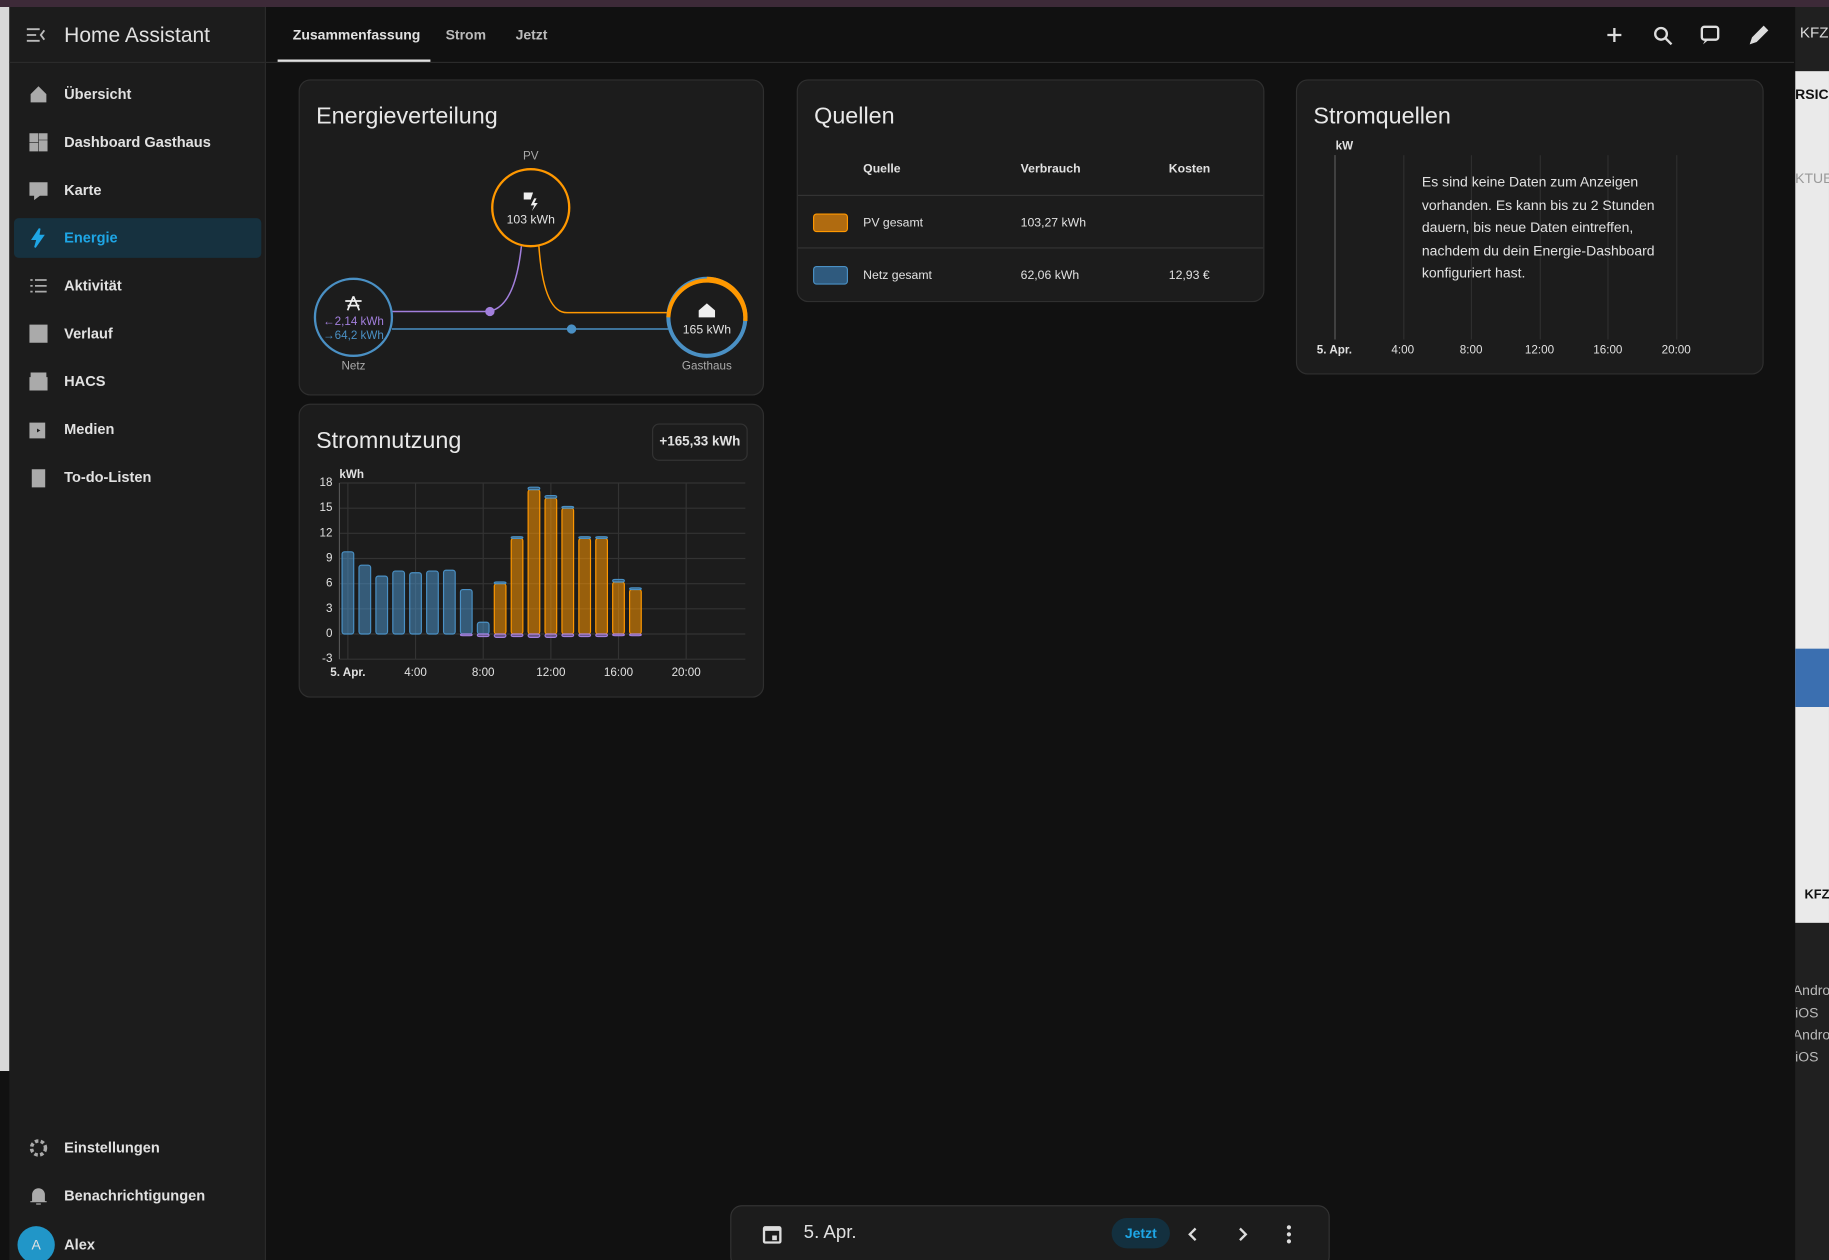  I want to click on cell: 12,93 €, so click(1189, 275).